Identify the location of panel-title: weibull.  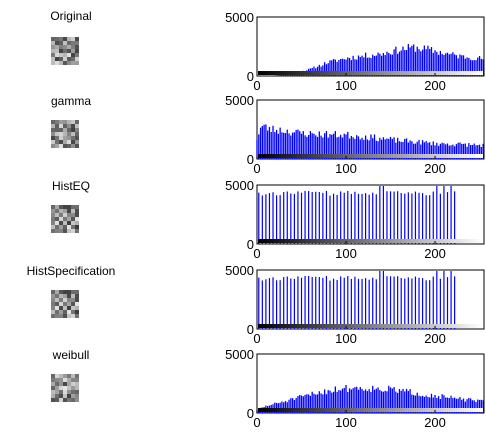
(71, 355).